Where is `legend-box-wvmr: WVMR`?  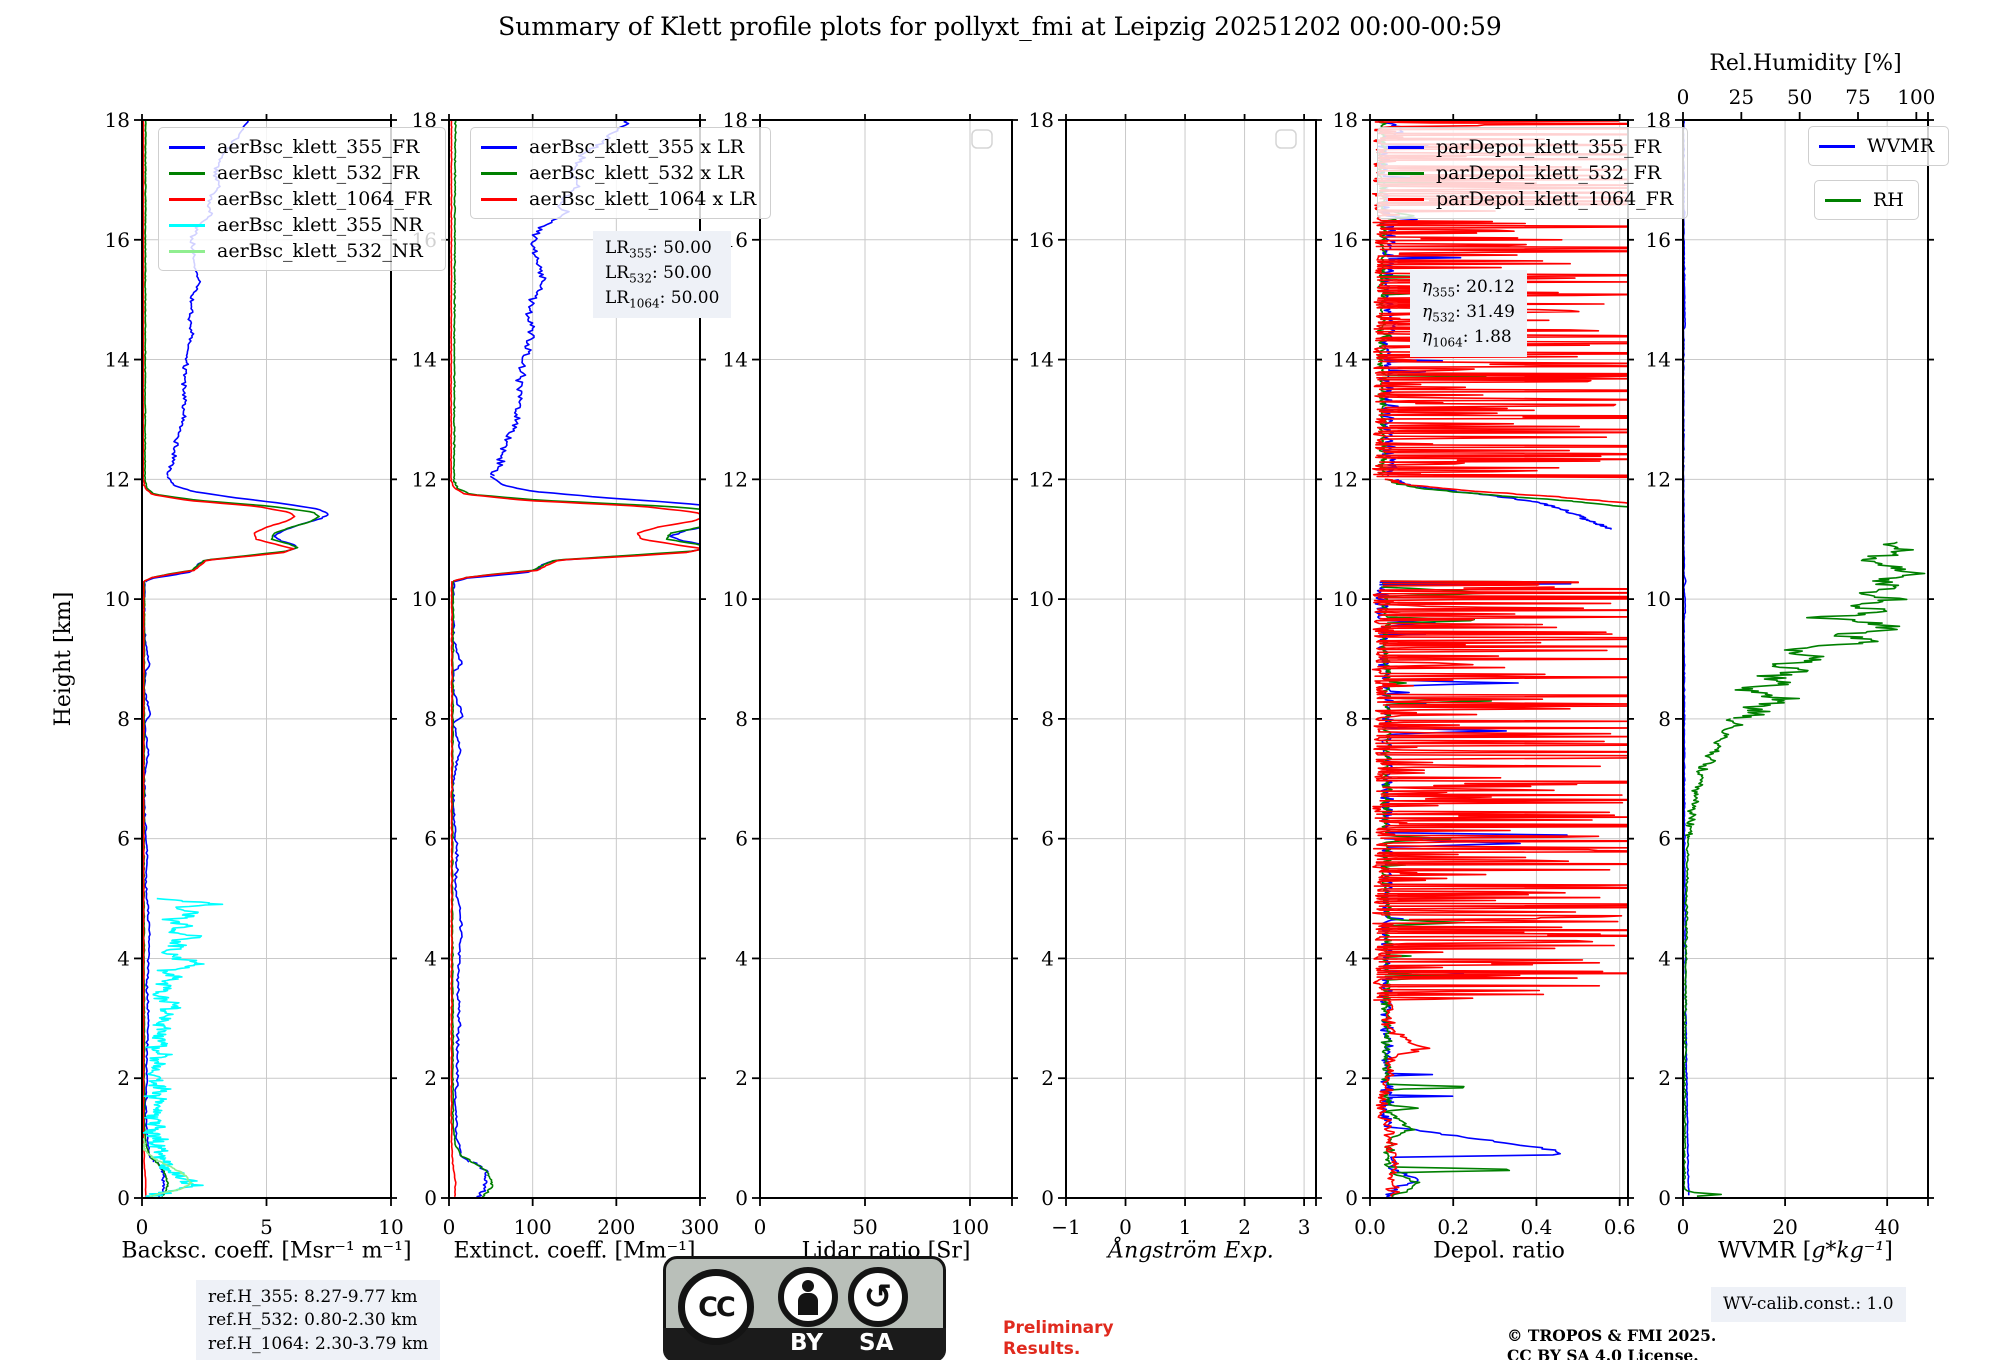 legend-box-wvmr: WVMR is located at coordinates (1879, 146).